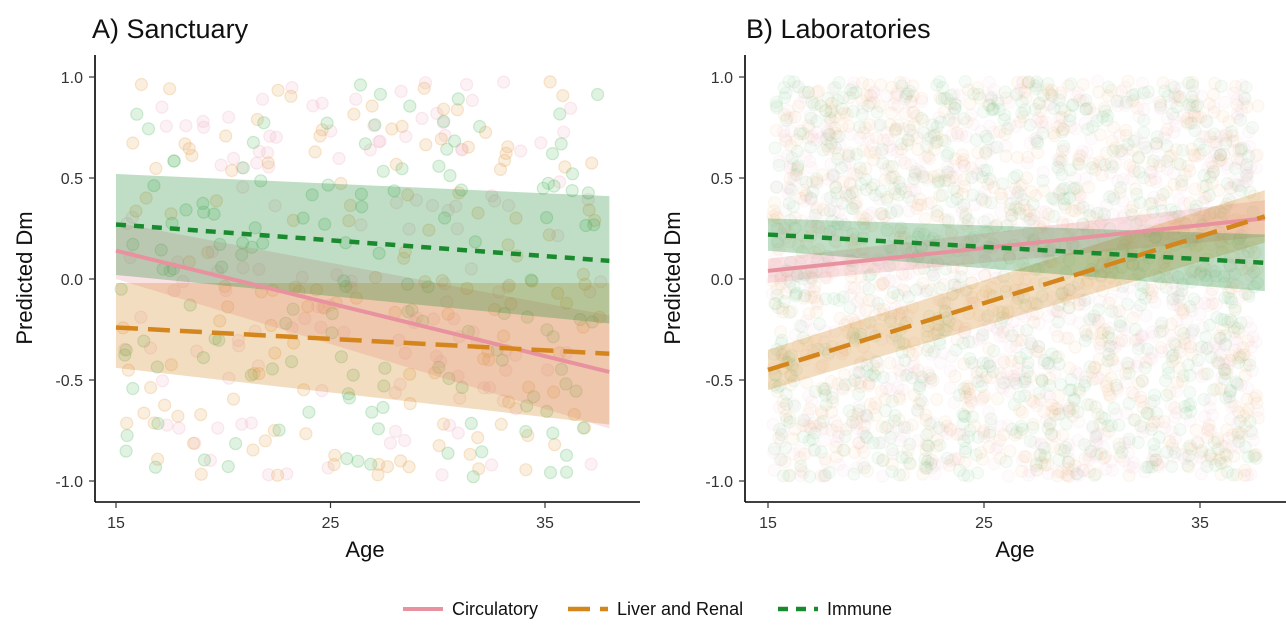 This screenshot has width=1286, height=632. I want to click on y-tick-label: 0.5, so click(722, 179).